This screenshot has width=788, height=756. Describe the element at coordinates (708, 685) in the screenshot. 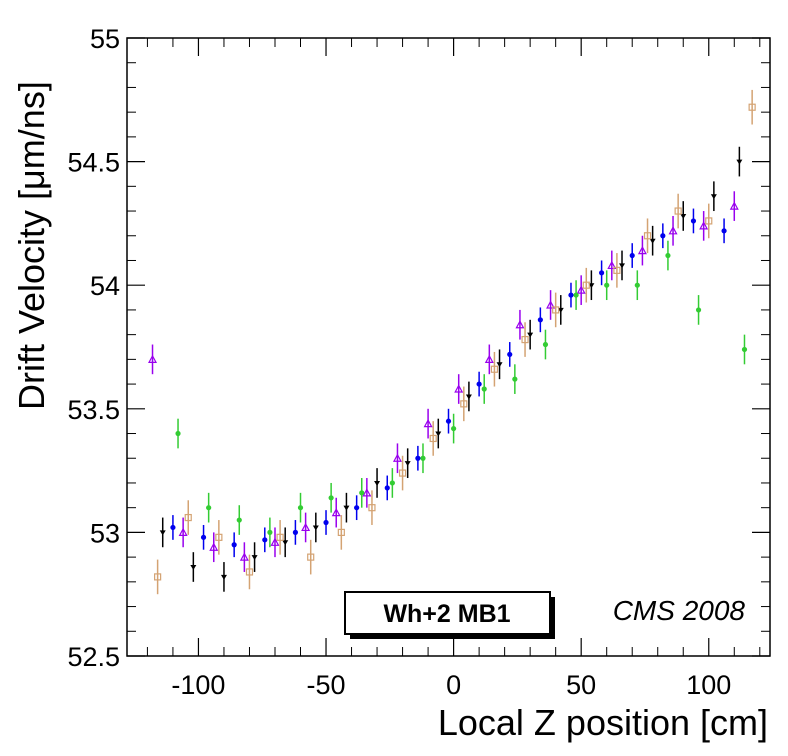

I see `x-tick-label: 100` at that location.